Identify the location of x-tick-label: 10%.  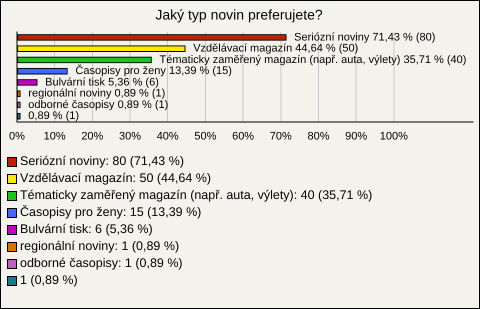
(55, 136).